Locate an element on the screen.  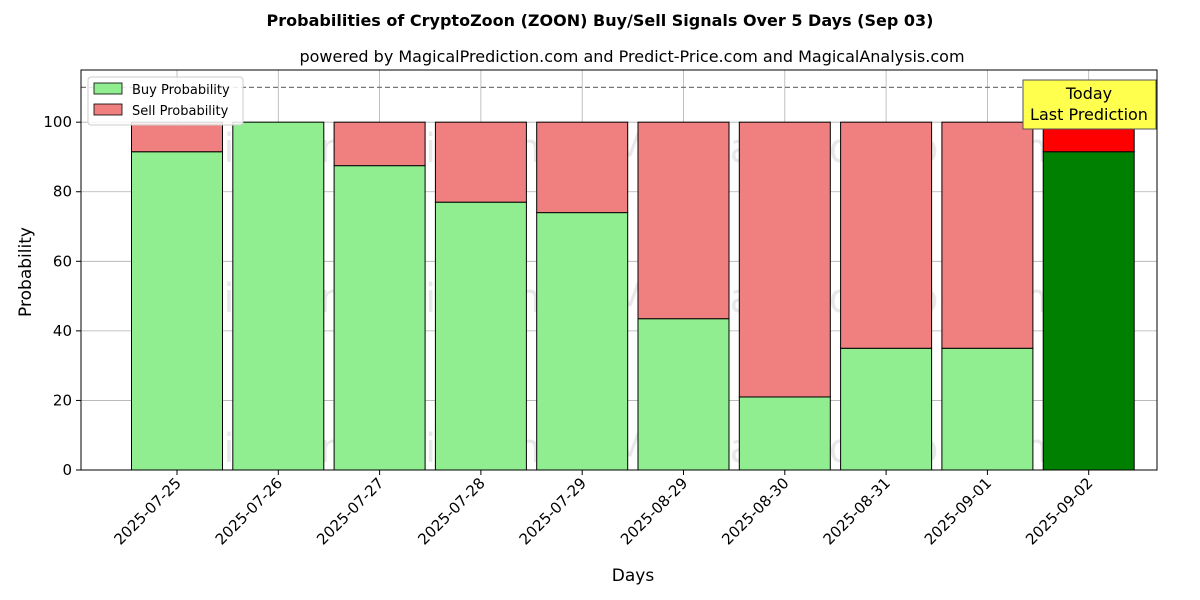
legend-label-sell: Sell Probability is located at coordinates (180, 111).